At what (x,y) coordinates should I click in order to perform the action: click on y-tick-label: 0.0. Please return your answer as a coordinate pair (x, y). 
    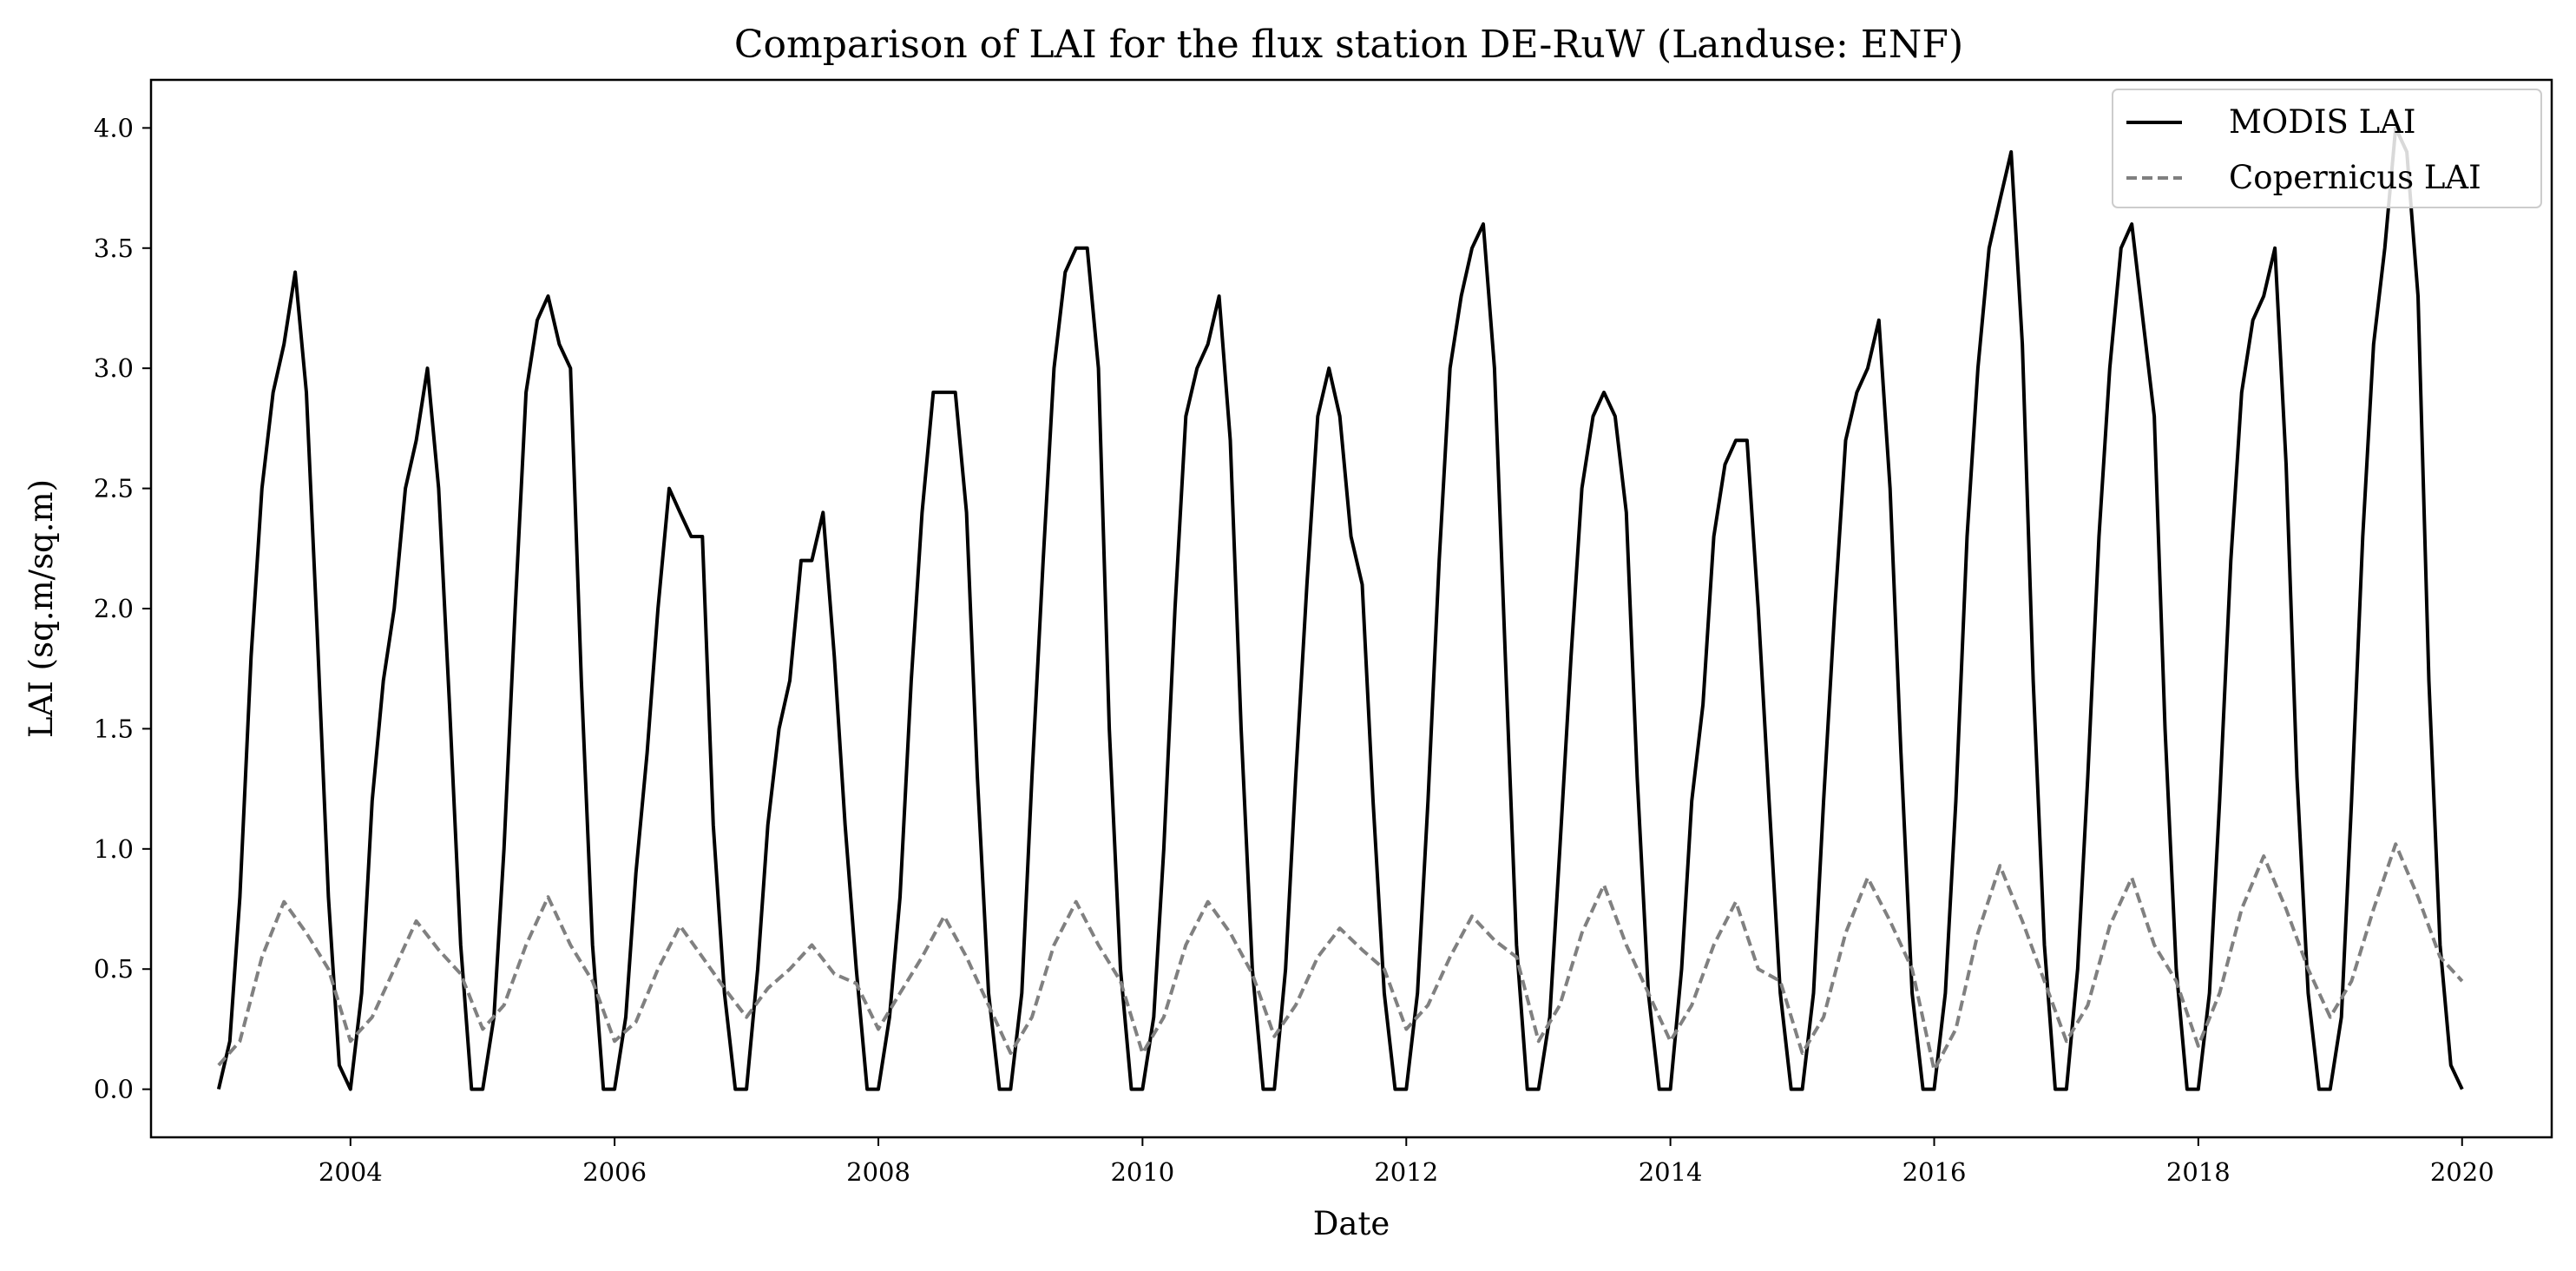
    Looking at the image, I should click on (114, 1089).